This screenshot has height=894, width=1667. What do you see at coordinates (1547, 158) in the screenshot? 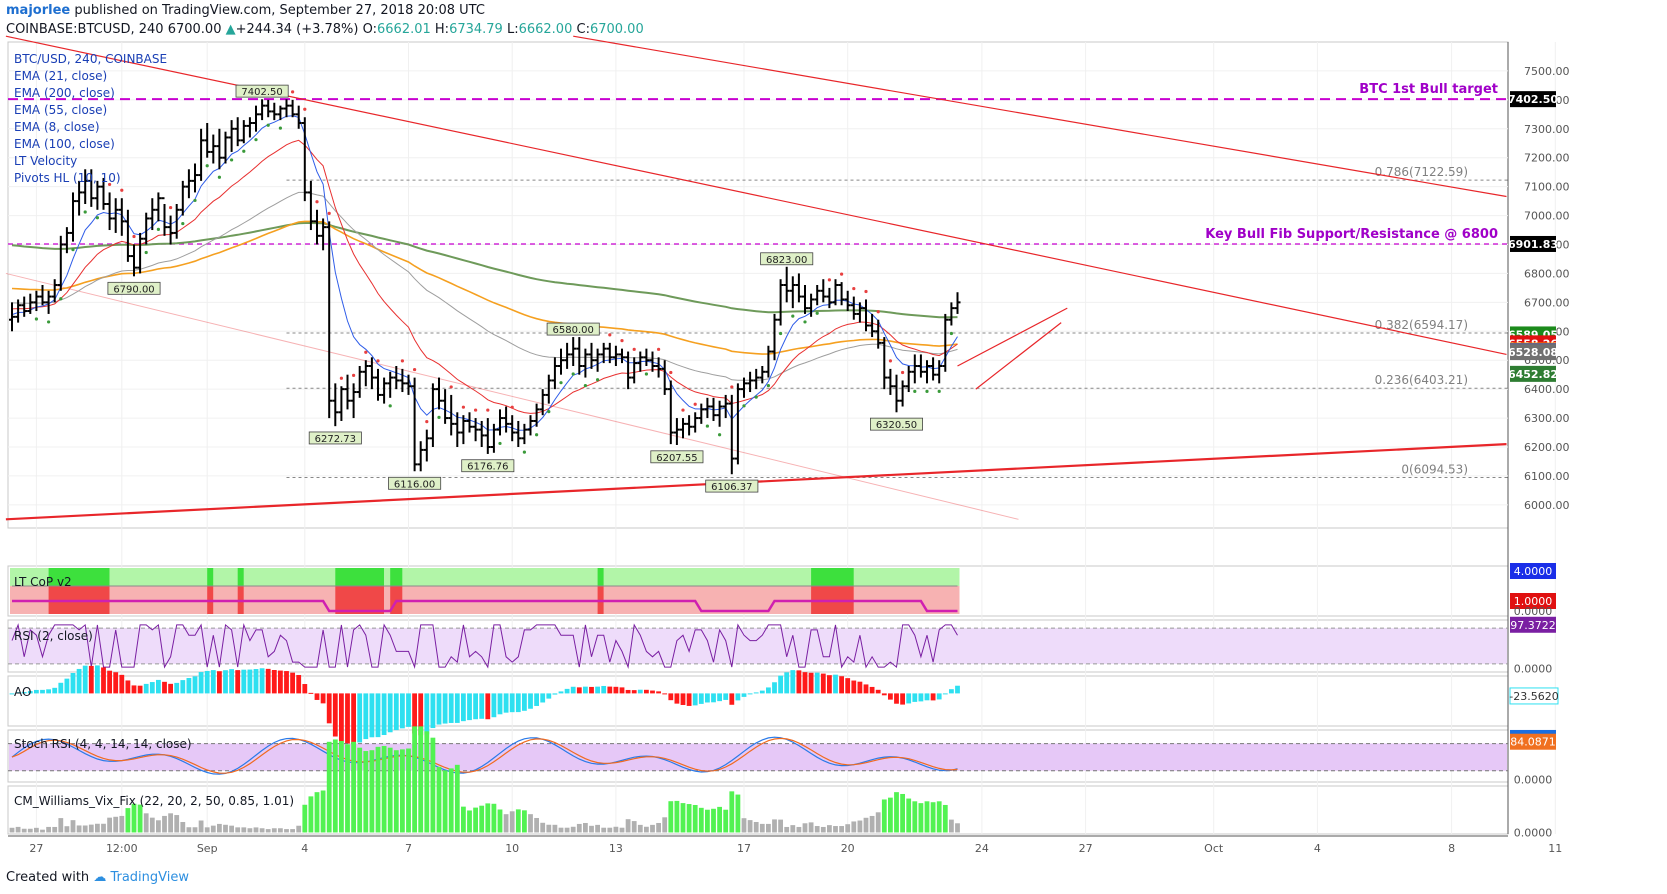
I see `price-tick-label: 7200.00` at bounding box center [1547, 158].